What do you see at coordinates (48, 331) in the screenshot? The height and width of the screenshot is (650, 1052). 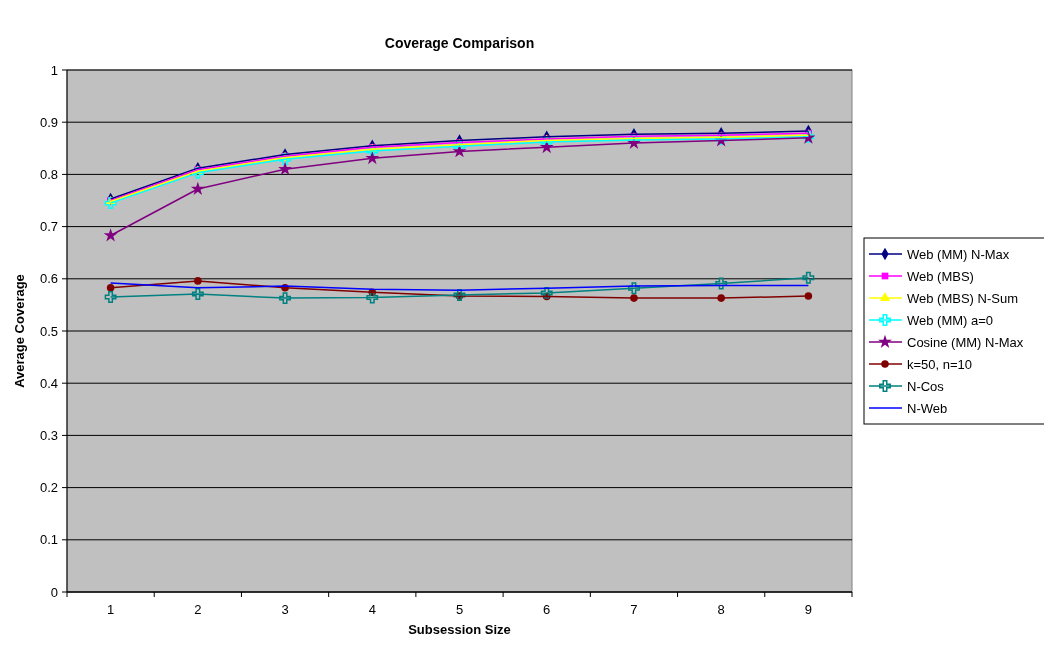 I see `y-tick-label: 0.5` at bounding box center [48, 331].